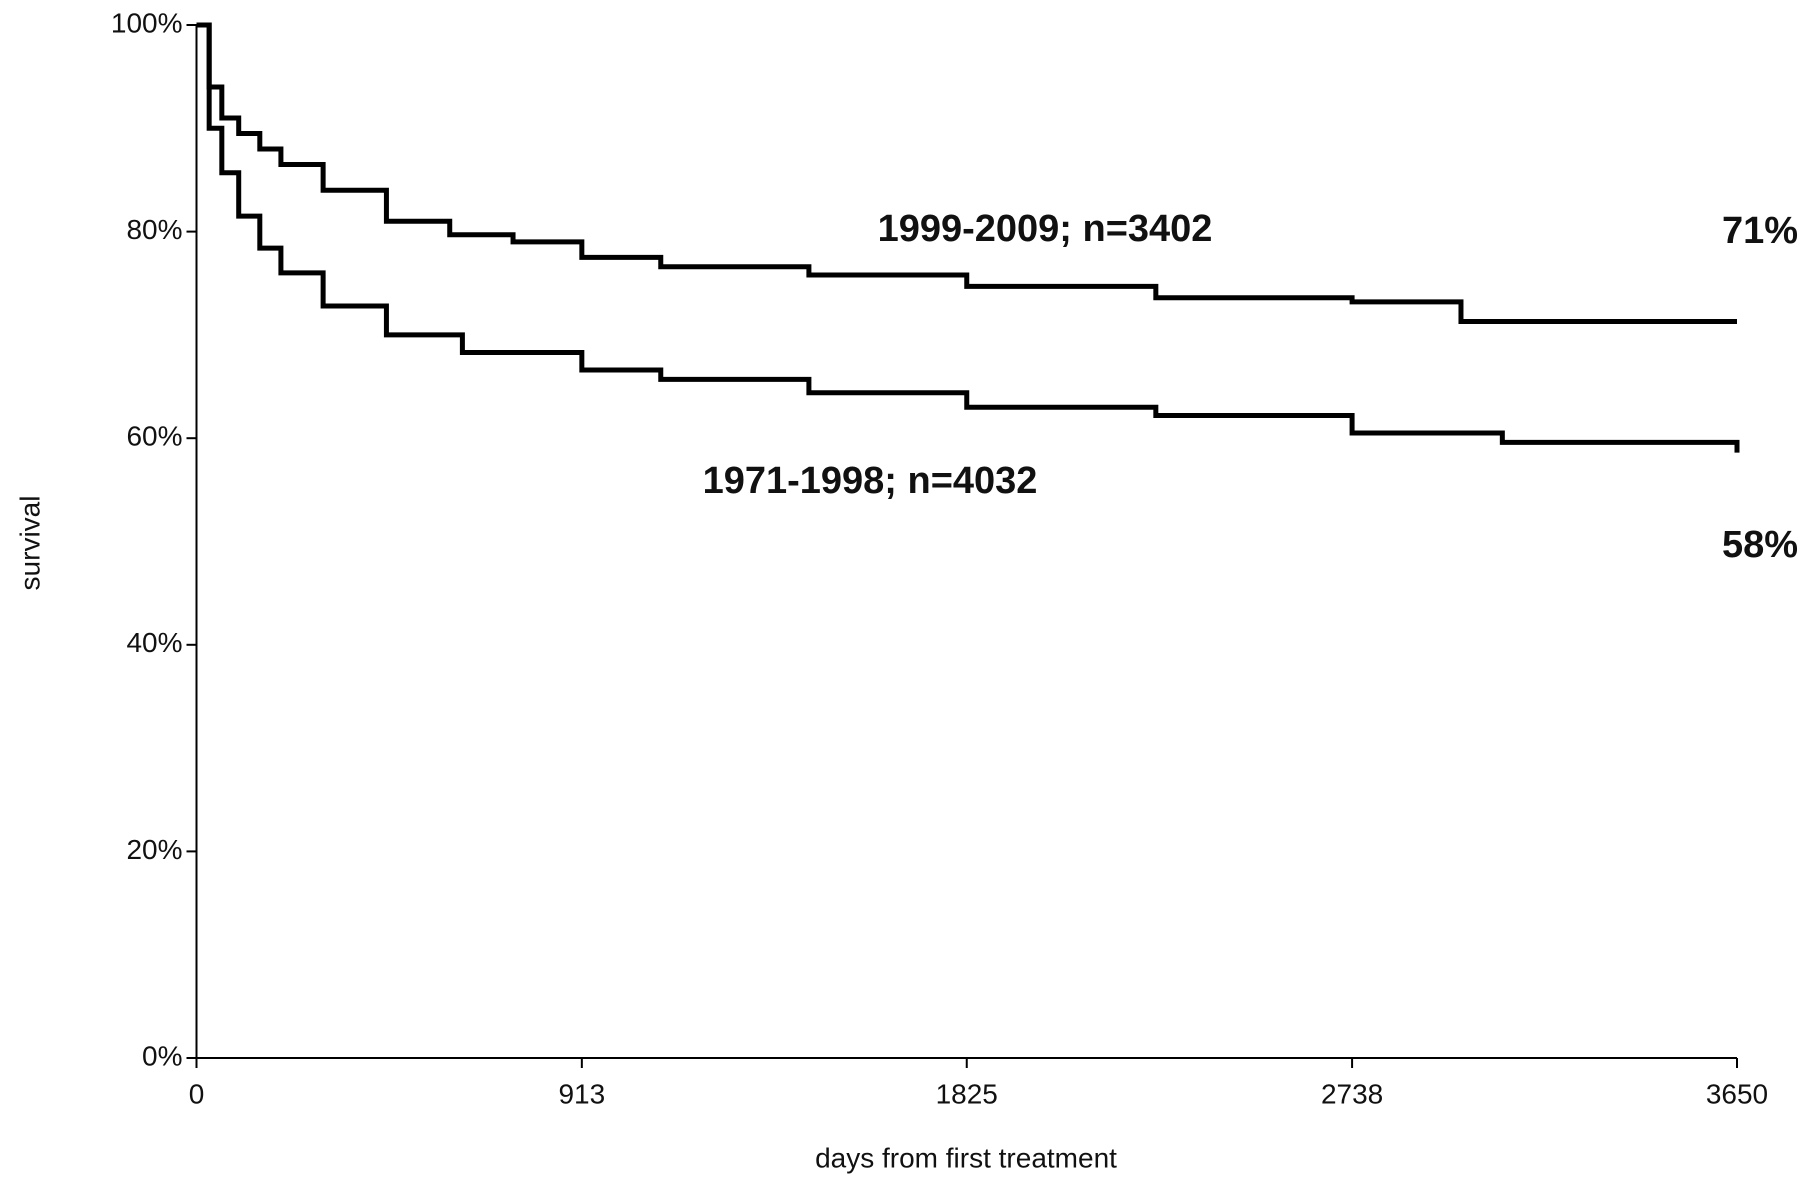 The height and width of the screenshot is (1185, 1807). What do you see at coordinates (197, 1093) in the screenshot?
I see `x-tick-label: 0` at bounding box center [197, 1093].